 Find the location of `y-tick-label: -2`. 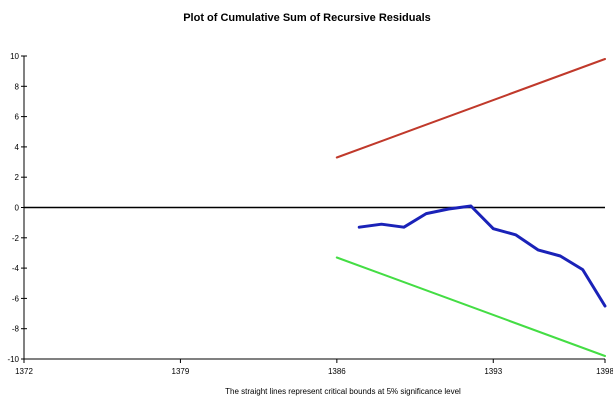

y-tick-label: -2 is located at coordinates (16, 238).